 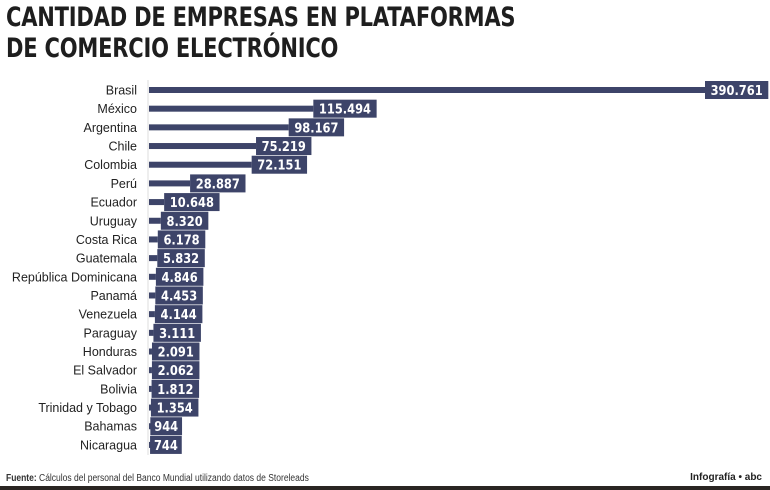 What do you see at coordinates (108, 445) in the screenshot?
I see `category-label: Nicaragua` at bounding box center [108, 445].